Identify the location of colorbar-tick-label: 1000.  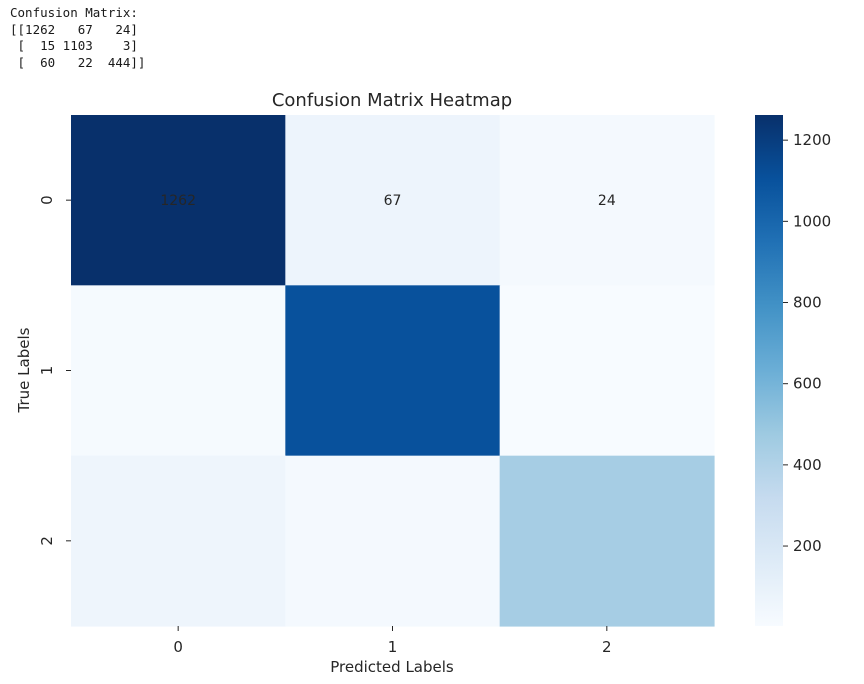
(812, 221).